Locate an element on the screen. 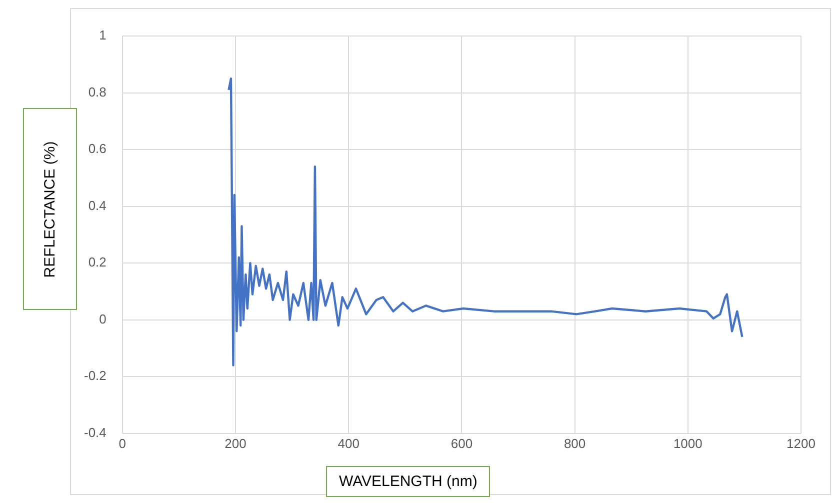 Image resolution: width=839 pixels, height=503 pixels. x-tick-label: 1000 is located at coordinates (687, 443).